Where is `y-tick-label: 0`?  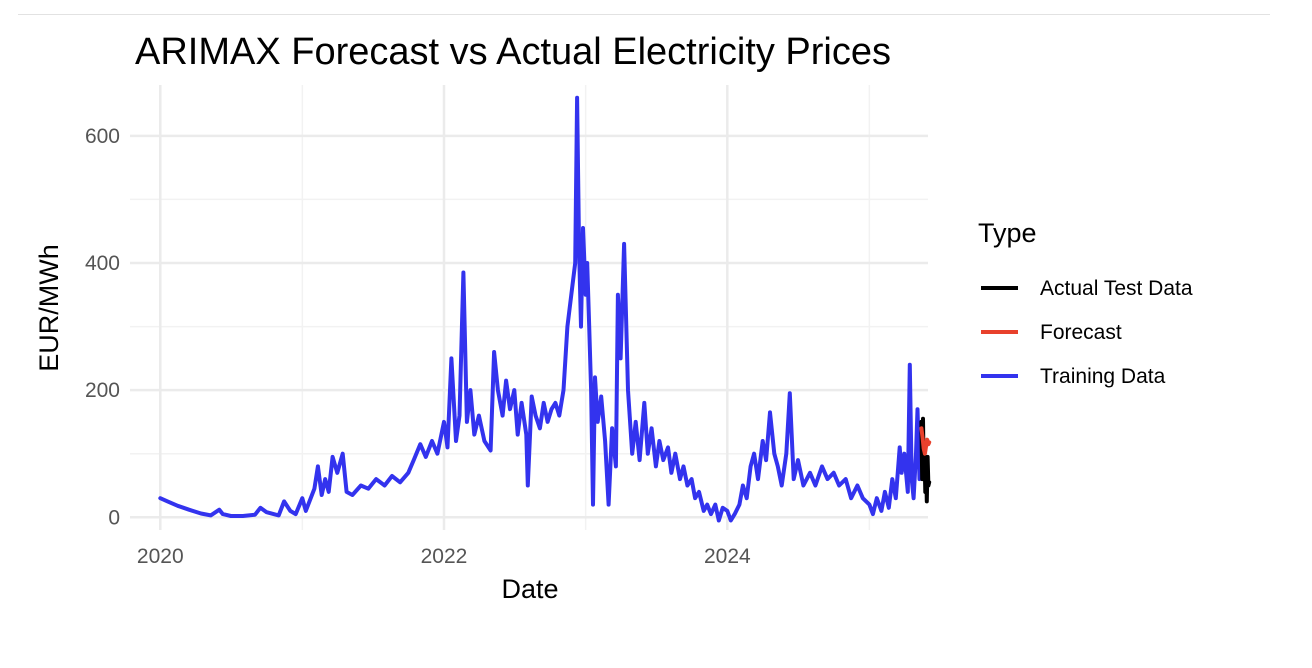 y-tick-label: 0 is located at coordinates (114, 517).